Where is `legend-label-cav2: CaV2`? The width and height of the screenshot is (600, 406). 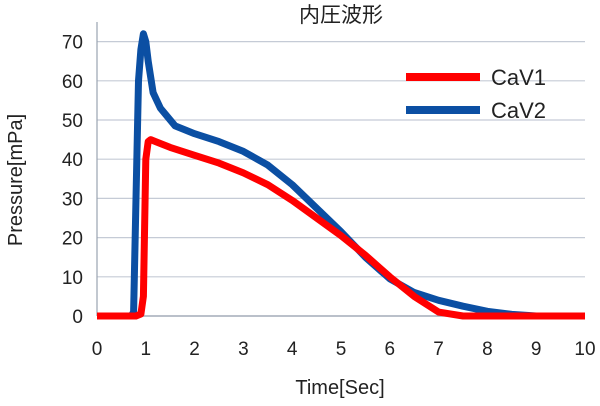
legend-label-cav2: CaV2 is located at coordinates (518, 110).